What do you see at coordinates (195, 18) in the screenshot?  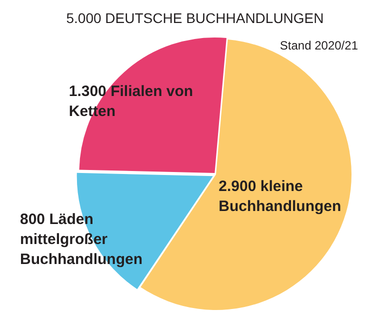 I see `chart-title: 5.000 DEUTSCHE BUCHHANDLUNGEN` at bounding box center [195, 18].